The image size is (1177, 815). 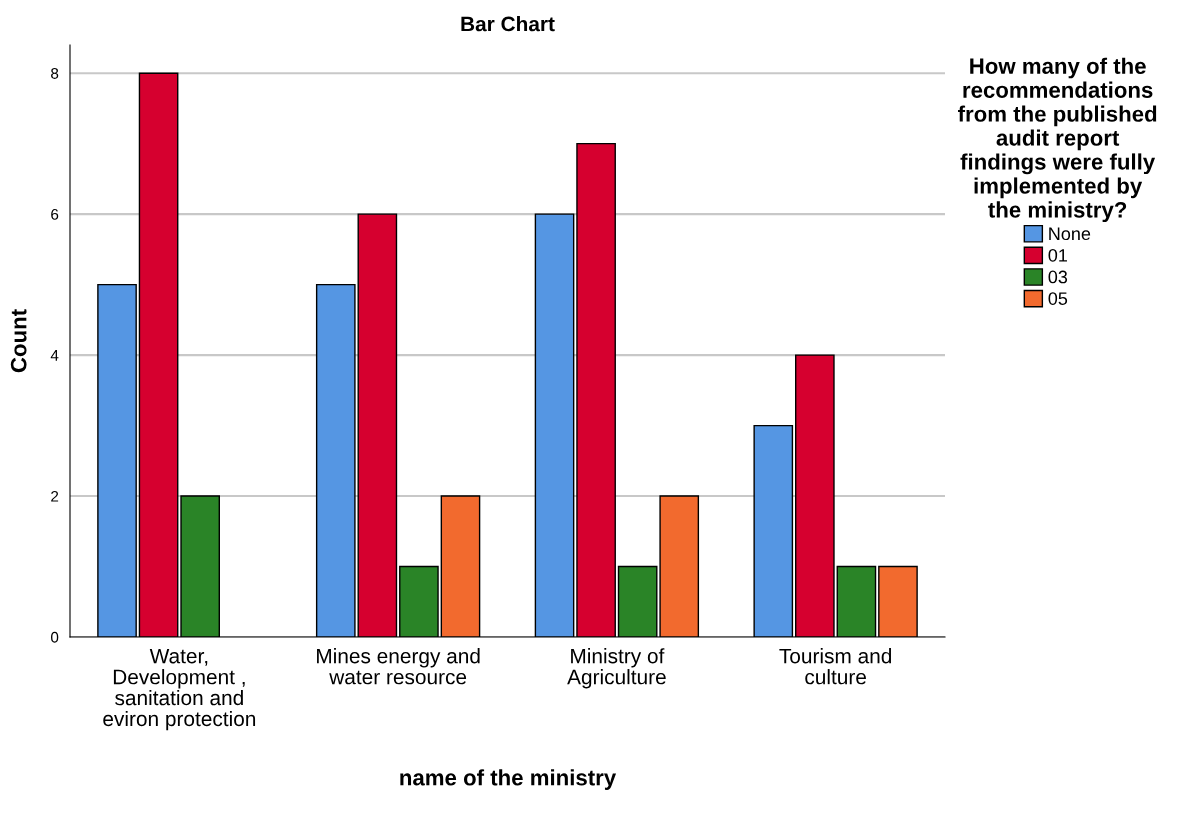 I want to click on x-tick-label: Mines energy and water resource, so click(x=398, y=666).